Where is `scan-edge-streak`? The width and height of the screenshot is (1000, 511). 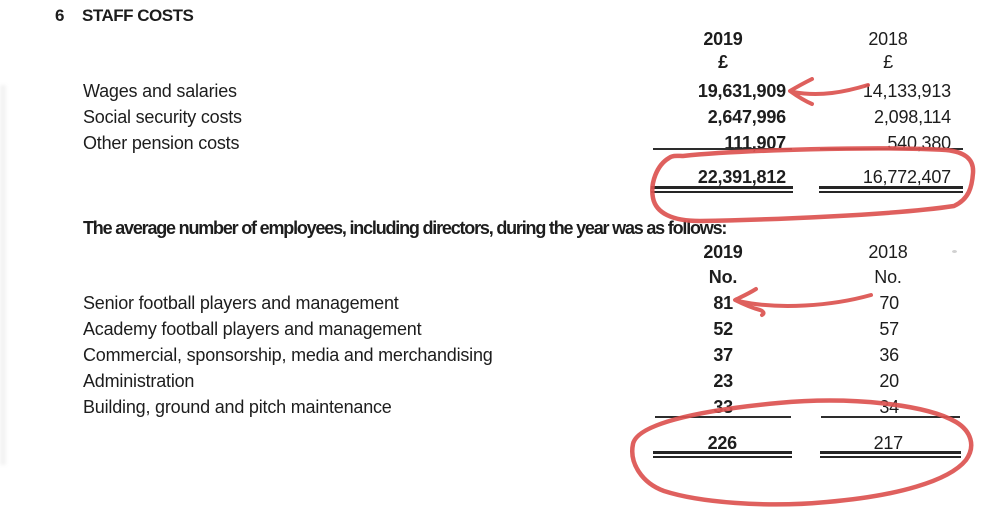
scan-edge-streak is located at coordinates (3, 275).